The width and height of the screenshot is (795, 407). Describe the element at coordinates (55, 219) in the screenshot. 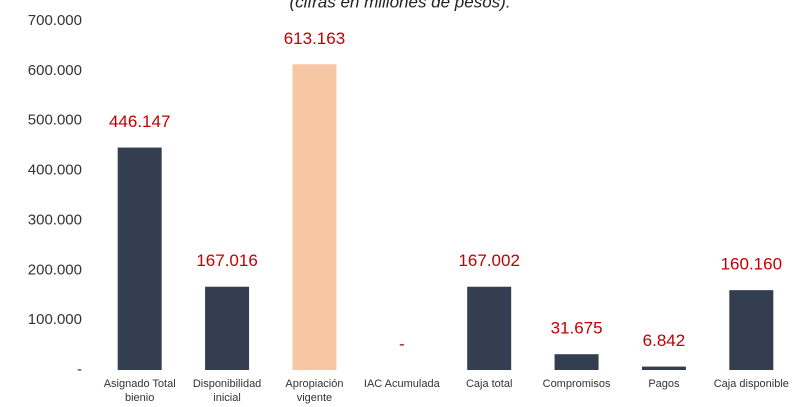

I see `y-tick-label: 300.000` at that location.